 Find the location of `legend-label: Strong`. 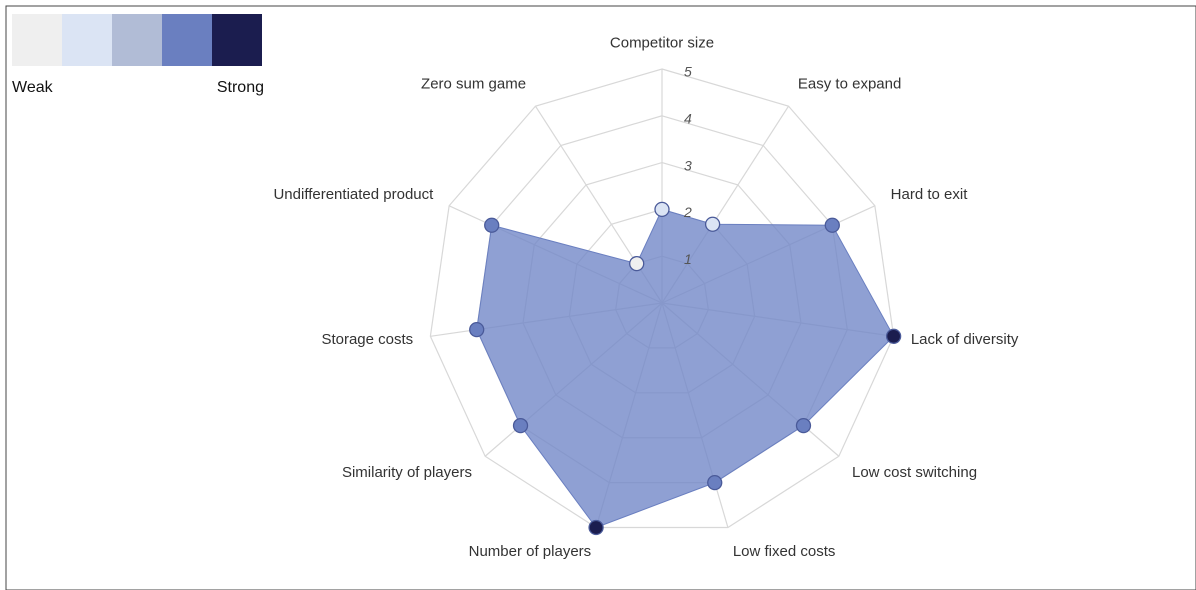

legend-label: Strong is located at coordinates (240, 87).